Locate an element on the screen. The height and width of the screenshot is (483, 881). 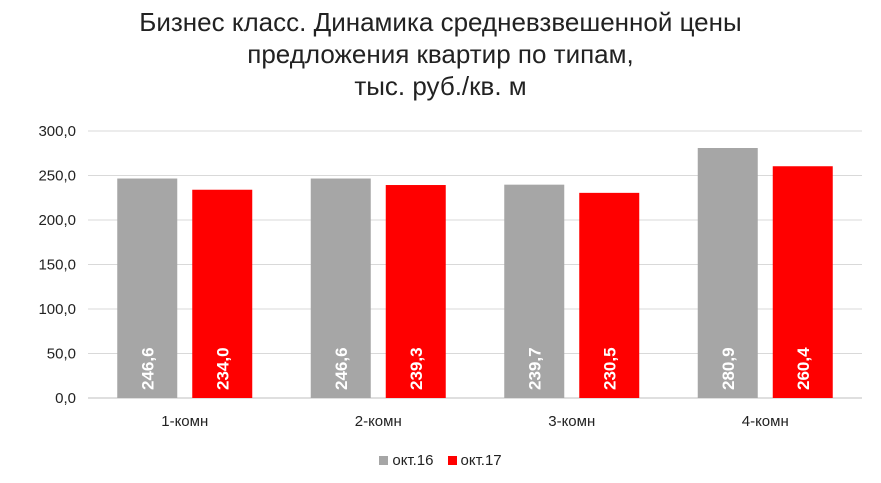
legend: окт.16 окт.17 is located at coordinates (440, 460).